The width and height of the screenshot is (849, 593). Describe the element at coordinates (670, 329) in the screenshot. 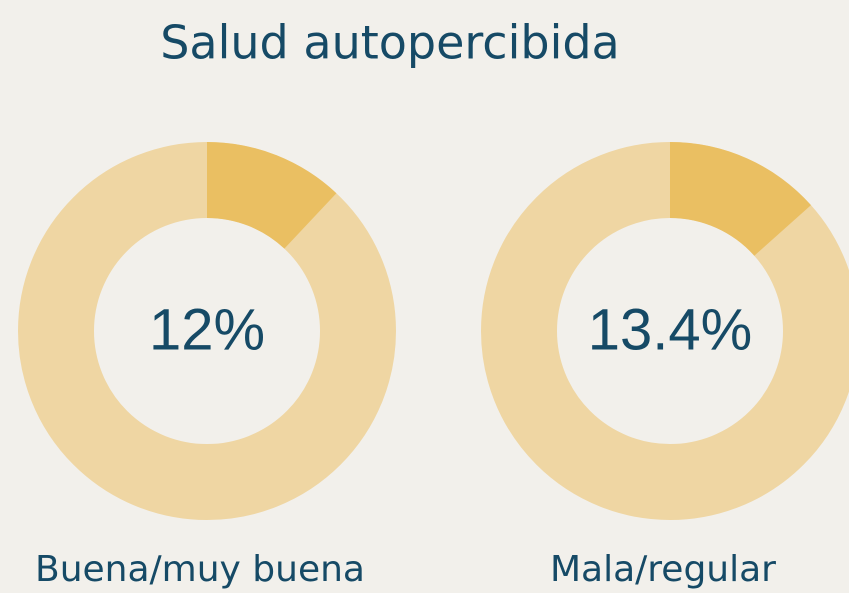

I see `center-label: 13.4%` at that location.